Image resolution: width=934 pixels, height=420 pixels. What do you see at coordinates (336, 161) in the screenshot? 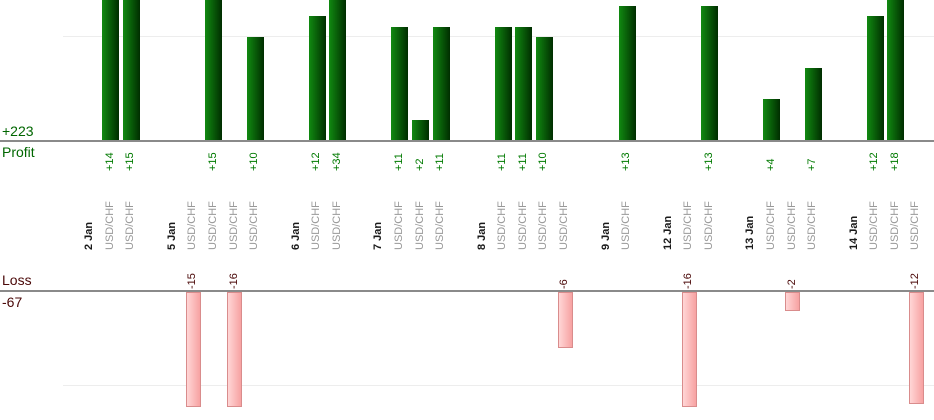
I see `profit-value-label: +34` at bounding box center [336, 161].